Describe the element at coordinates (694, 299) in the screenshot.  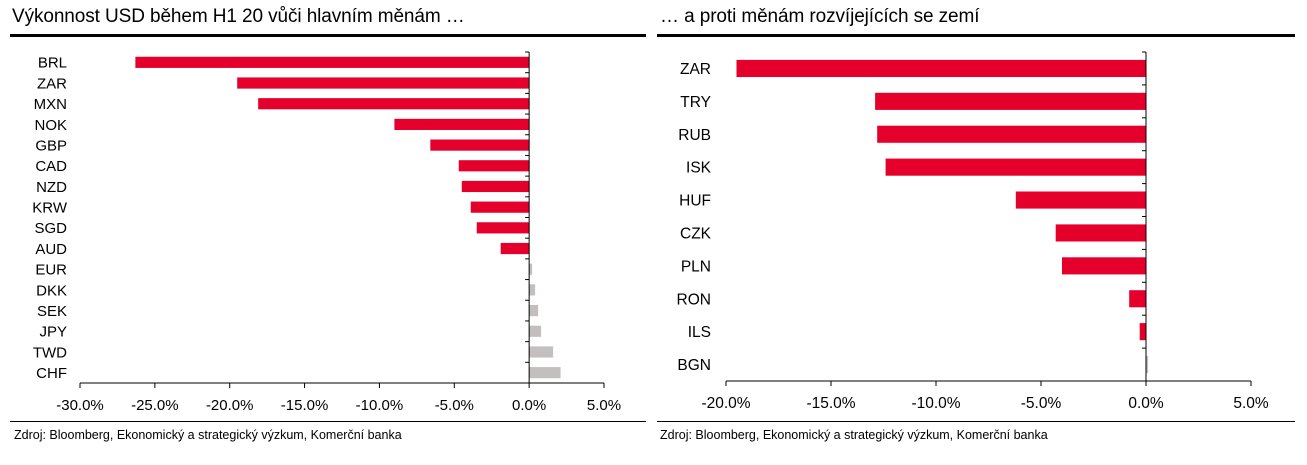
I see `category-label: RON` at that location.